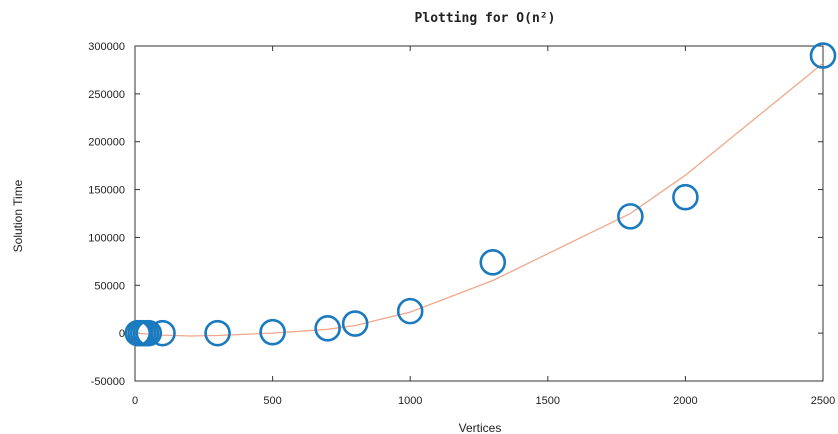 This screenshot has height=434, width=838. What do you see at coordinates (548, 401) in the screenshot?
I see `x-tick-label: 1500` at bounding box center [548, 401].